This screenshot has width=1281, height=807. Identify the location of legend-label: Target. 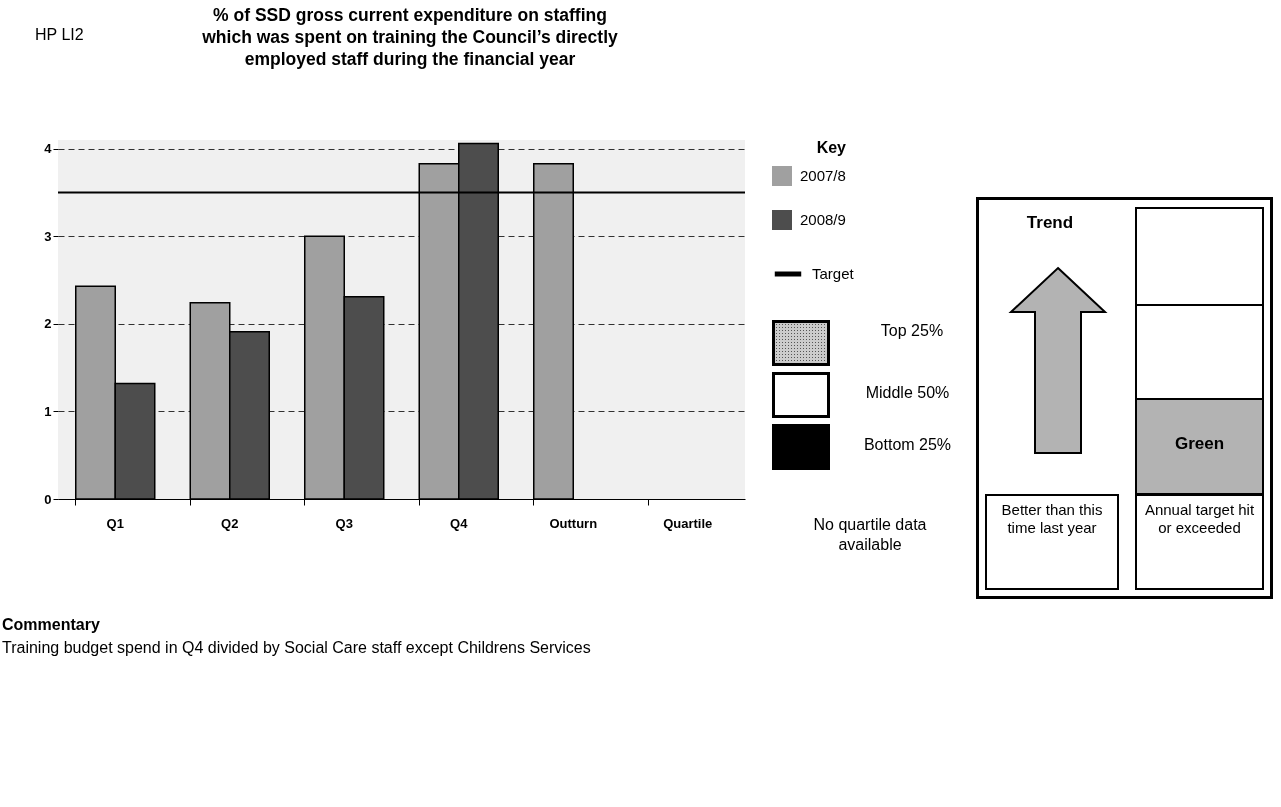
(833, 273).